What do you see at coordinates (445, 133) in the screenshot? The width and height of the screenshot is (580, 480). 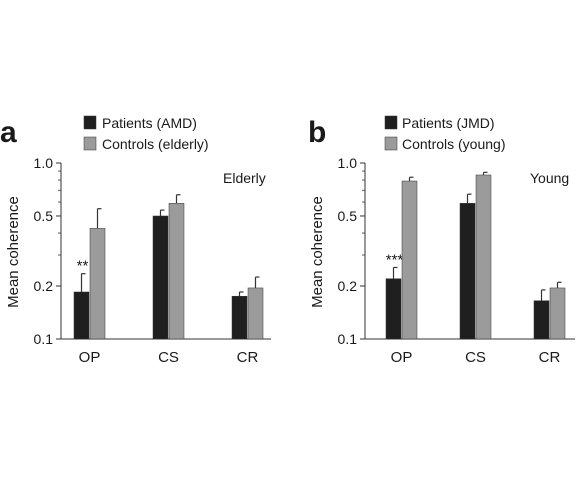 I see `legend: Patients (JMD) Controls (young)` at bounding box center [445, 133].